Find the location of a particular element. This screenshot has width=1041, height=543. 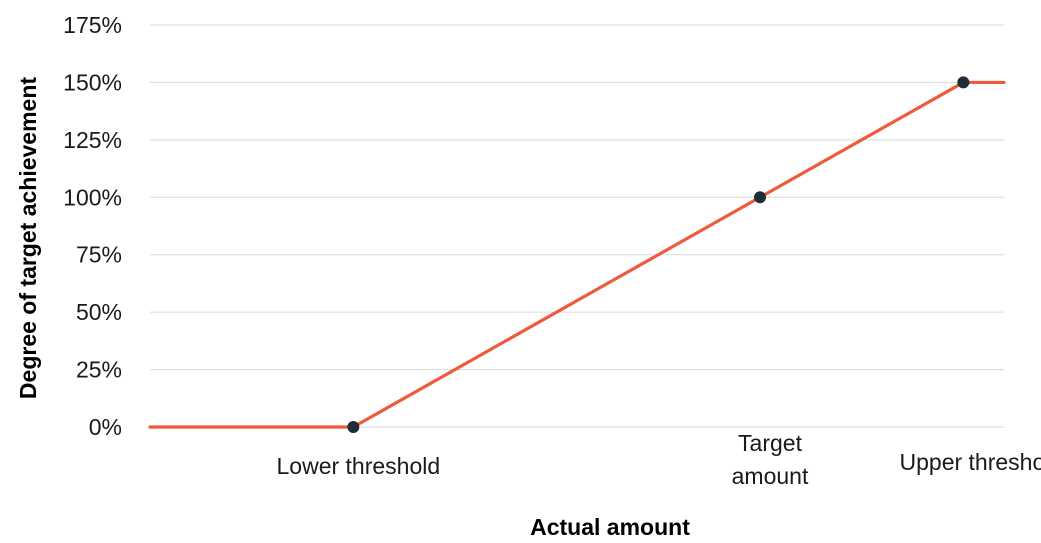

x-axis-title: Actual amount is located at coordinates (610, 527).